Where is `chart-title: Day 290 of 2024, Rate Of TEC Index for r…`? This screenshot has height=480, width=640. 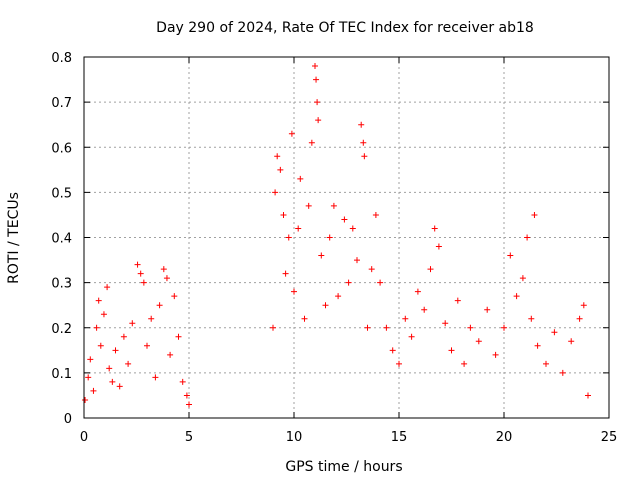
chart-title: Day 290 of 2024, Rate Of TEC Index for r… is located at coordinates (345, 28).